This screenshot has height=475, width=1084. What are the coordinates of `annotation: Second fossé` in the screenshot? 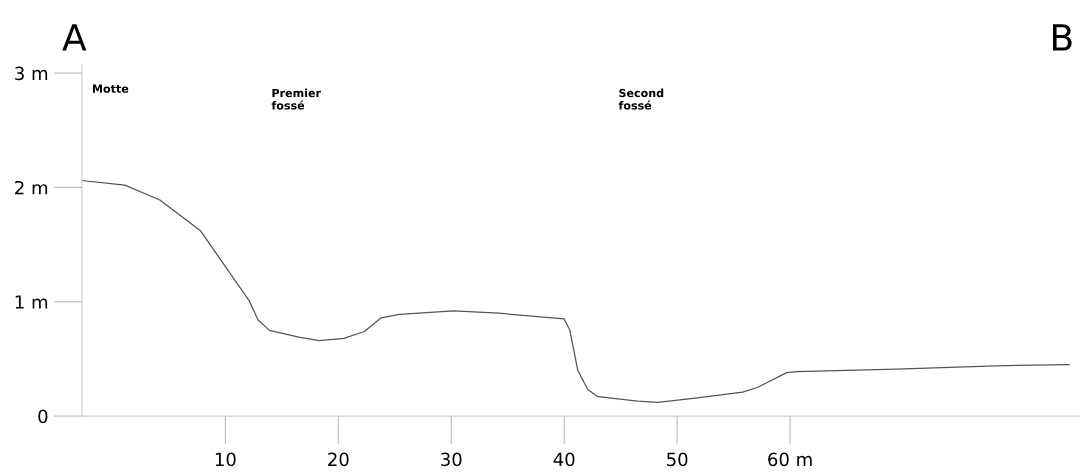 It's located at (641, 99).